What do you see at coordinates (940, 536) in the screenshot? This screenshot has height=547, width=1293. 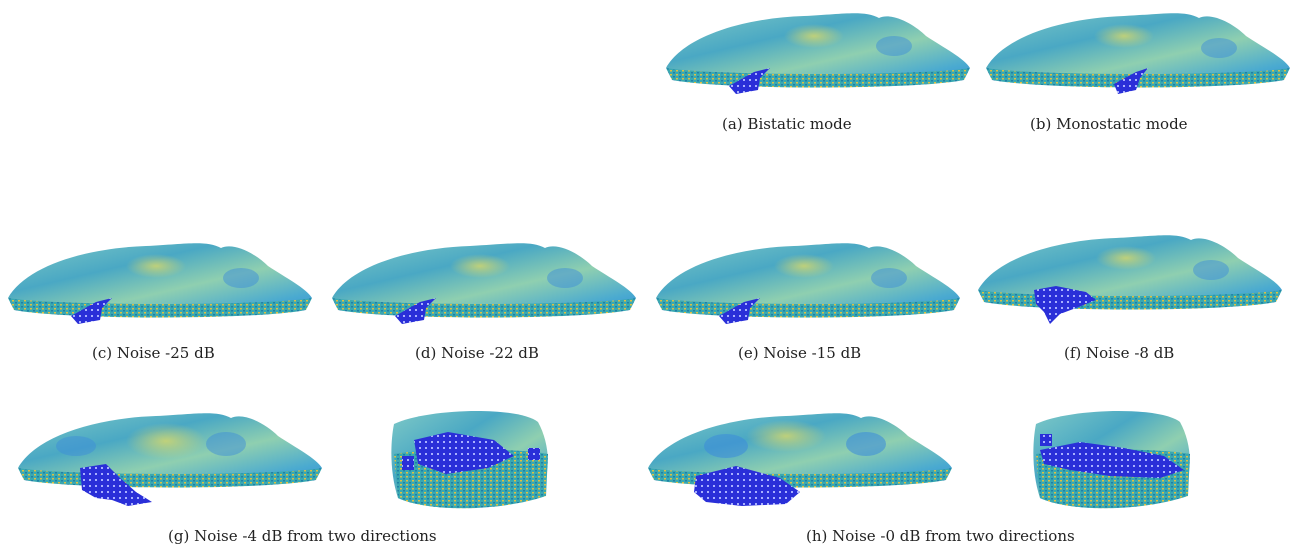 I see `panel-h-caption: (h) Noise -0 dB from two directions` at bounding box center [940, 536].